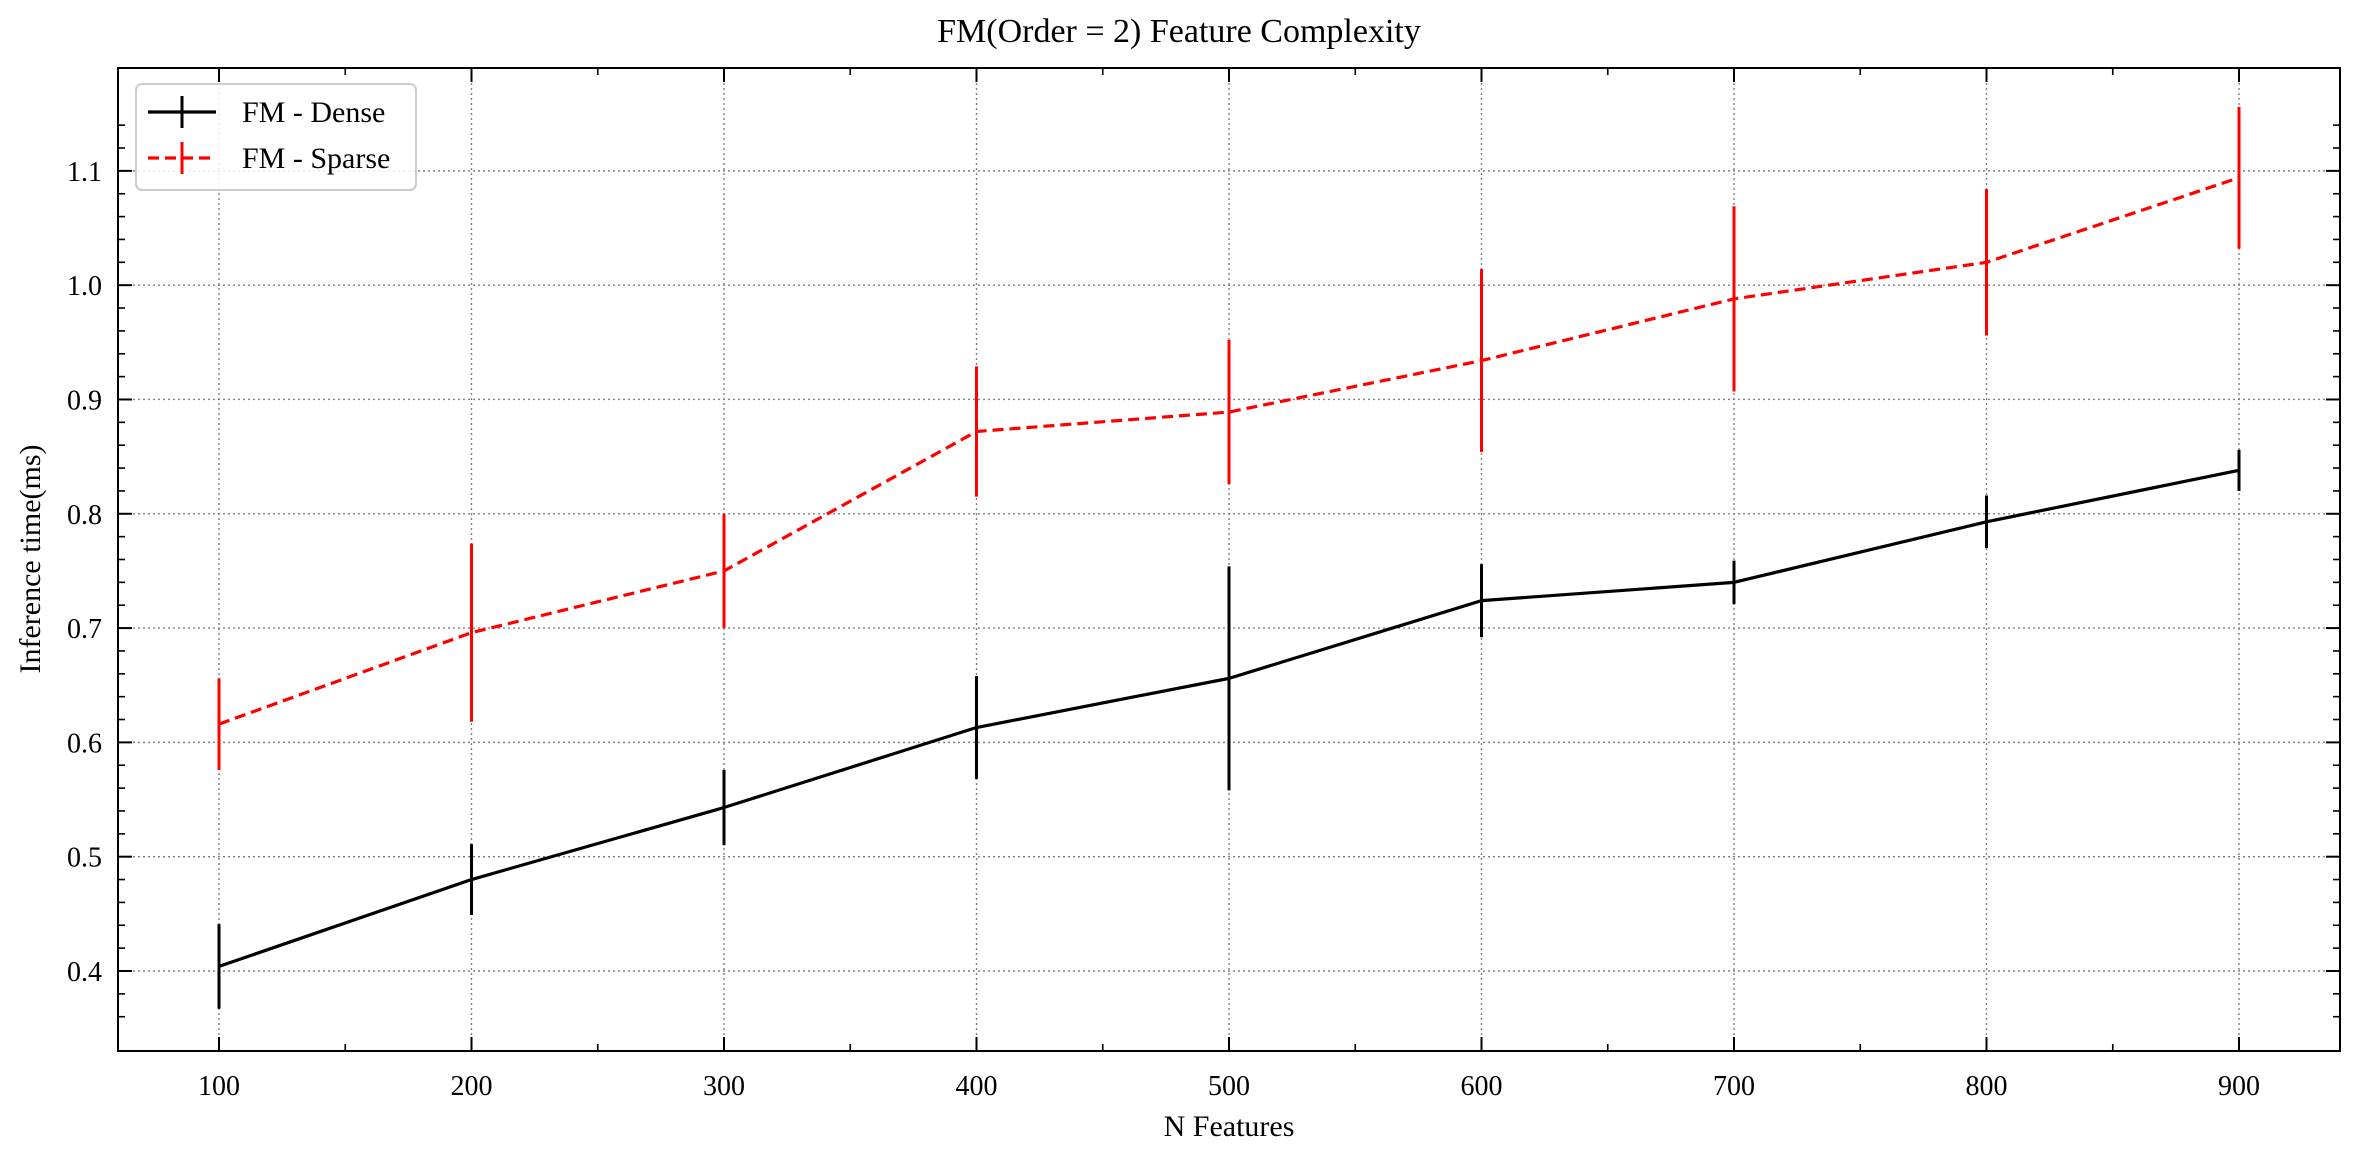  I want to click on y-tick-label: 0.6, so click(84, 743).